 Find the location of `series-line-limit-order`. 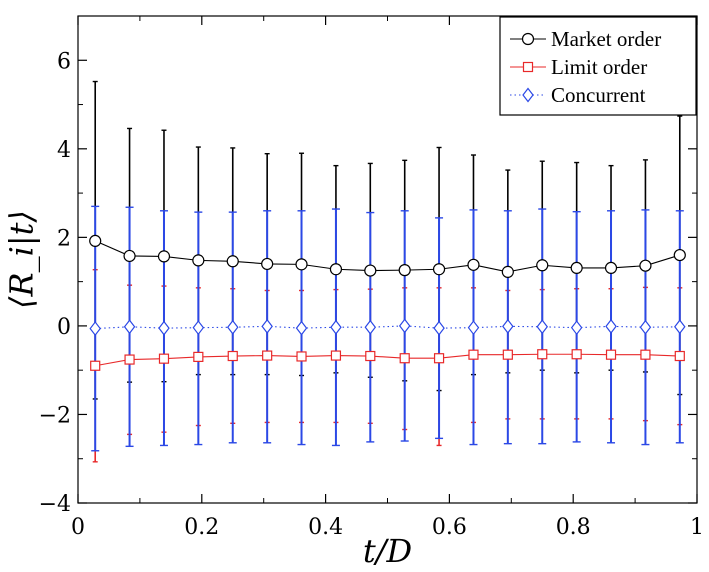

series-line-limit-order is located at coordinates (387, 360).